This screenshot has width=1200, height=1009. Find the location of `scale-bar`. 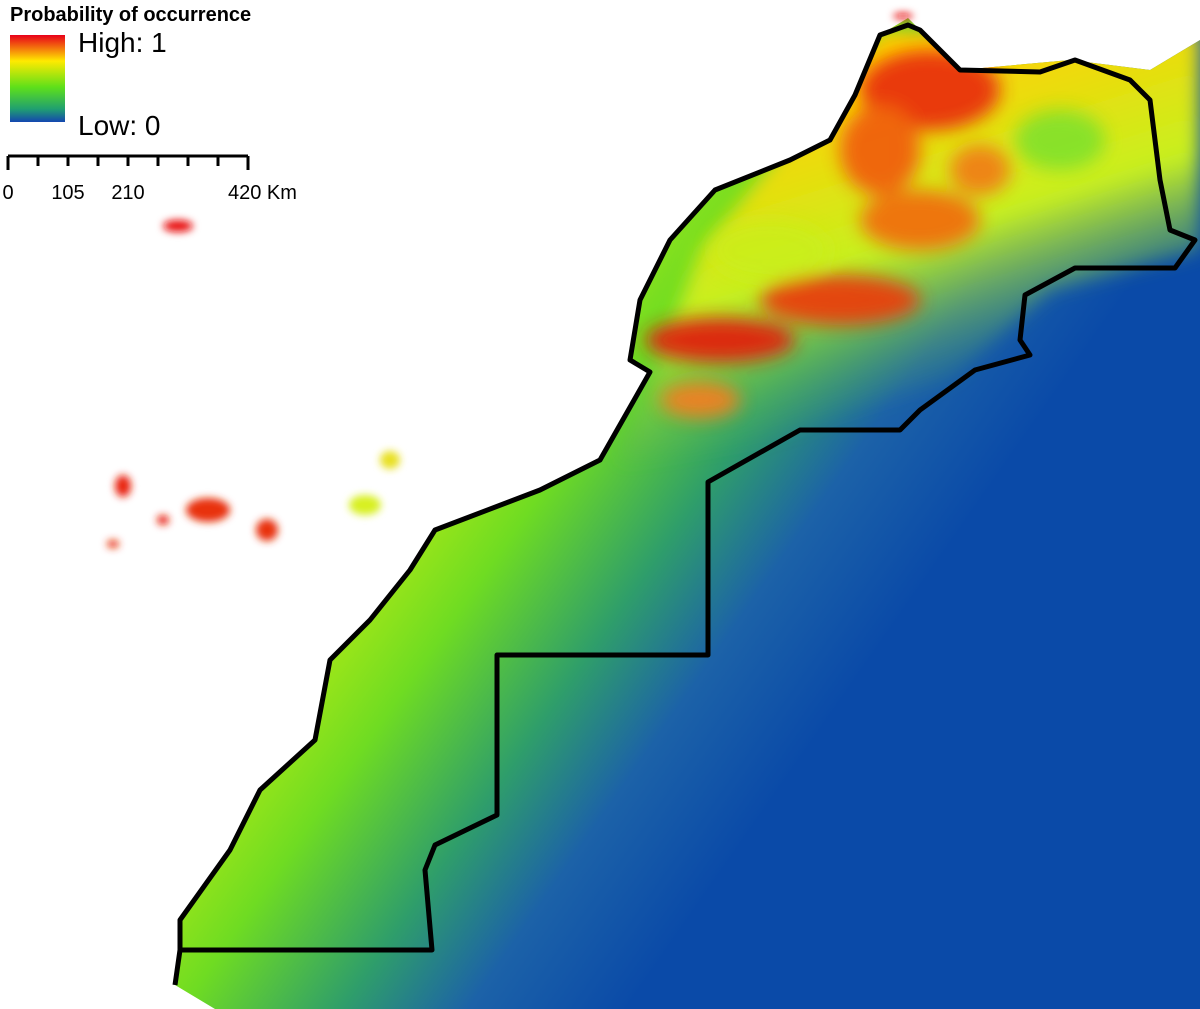

scale-bar is located at coordinates (128, 162).